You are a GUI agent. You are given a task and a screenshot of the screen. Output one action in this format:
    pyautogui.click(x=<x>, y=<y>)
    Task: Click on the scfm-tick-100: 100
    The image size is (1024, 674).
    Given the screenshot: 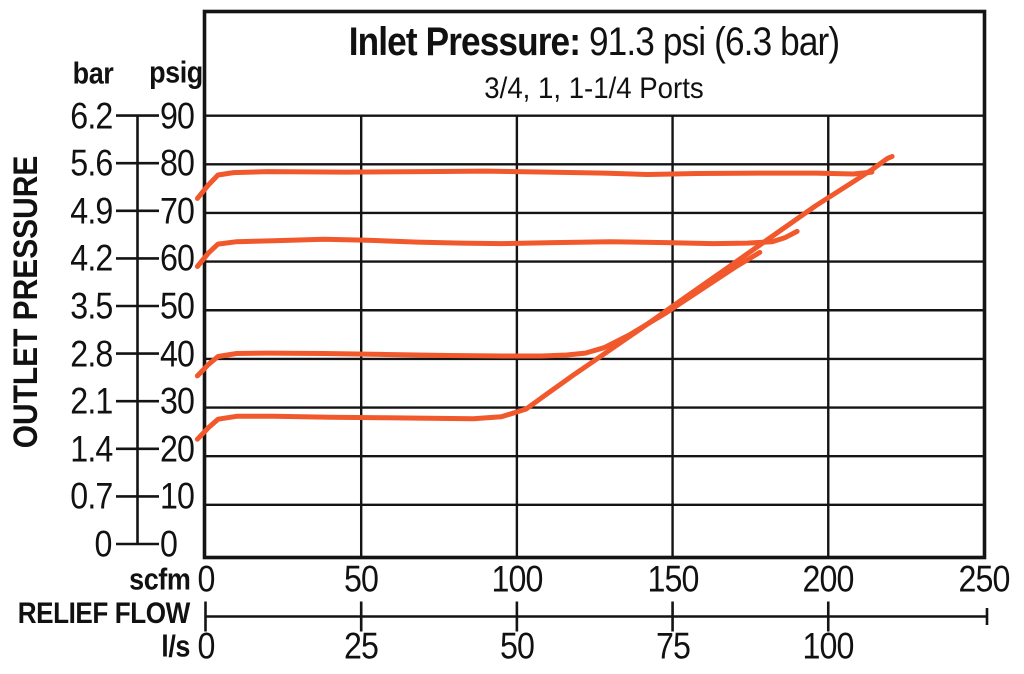 What is the action you would take?
    pyautogui.click(x=517, y=579)
    